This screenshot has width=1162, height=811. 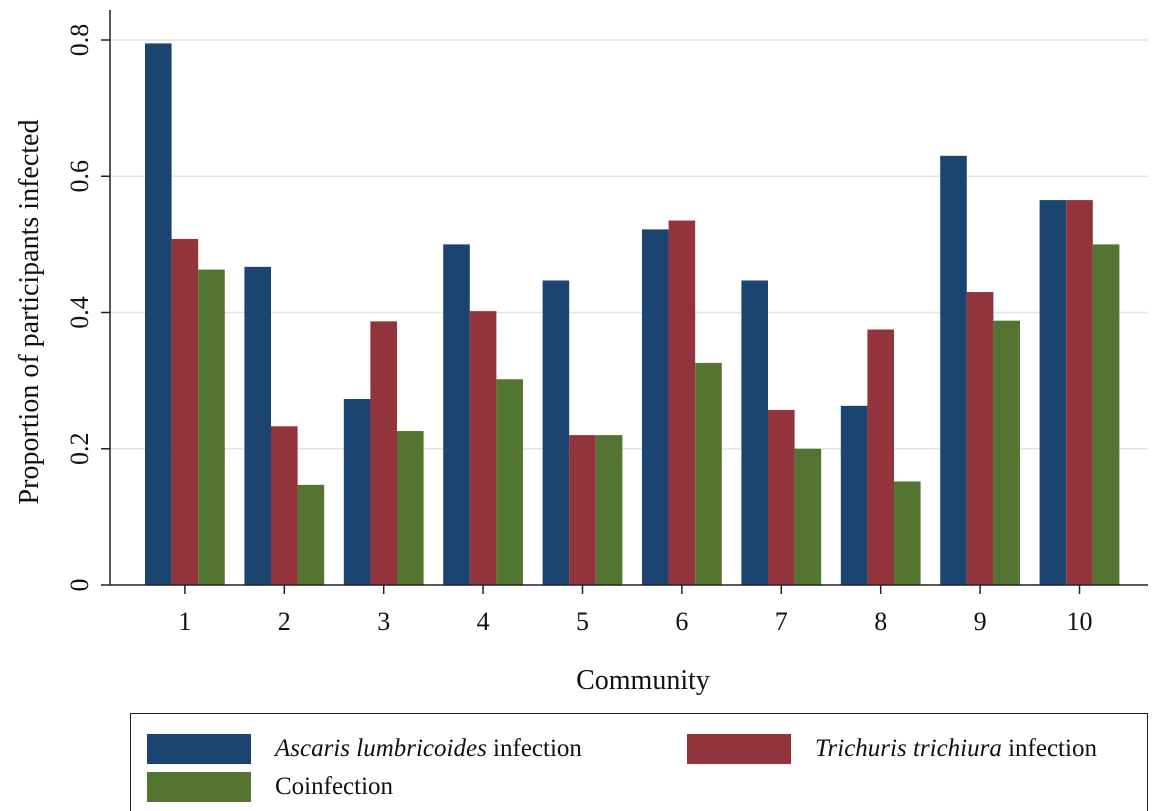 What do you see at coordinates (483, 621) in the screenshot?
I see `x-tick-label: 4` at bounding box center [483, 621].